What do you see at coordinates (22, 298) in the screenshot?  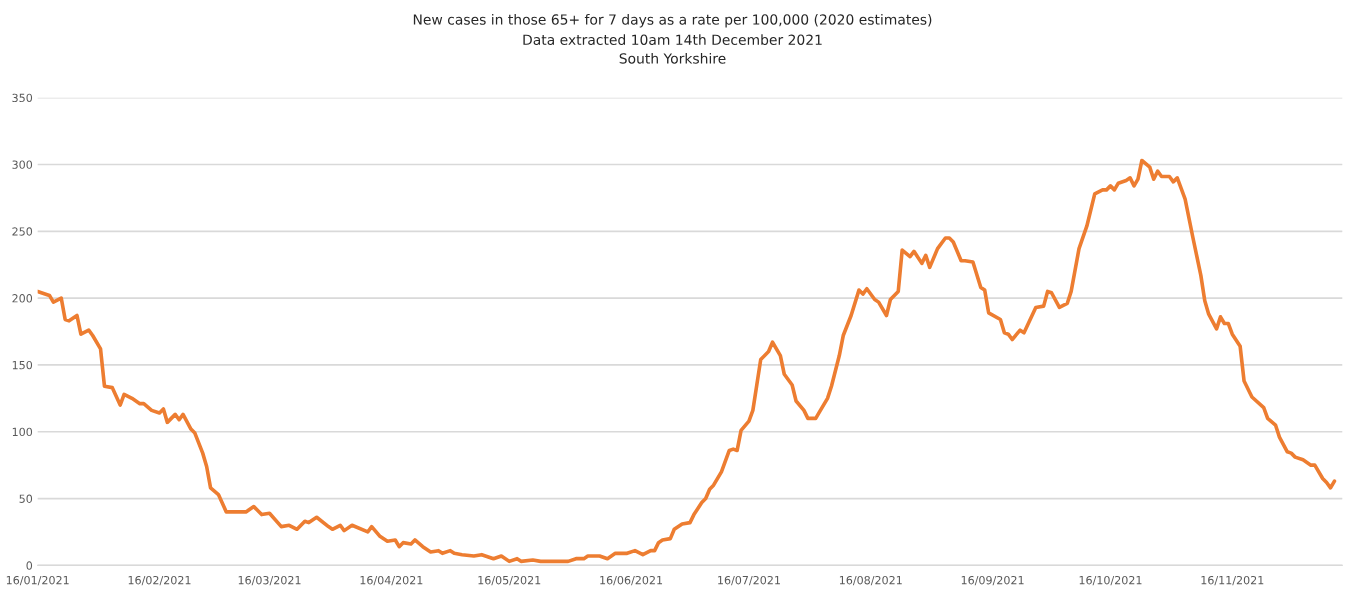 I see `y-tick-label: 200` at bounding box center [22, 298].